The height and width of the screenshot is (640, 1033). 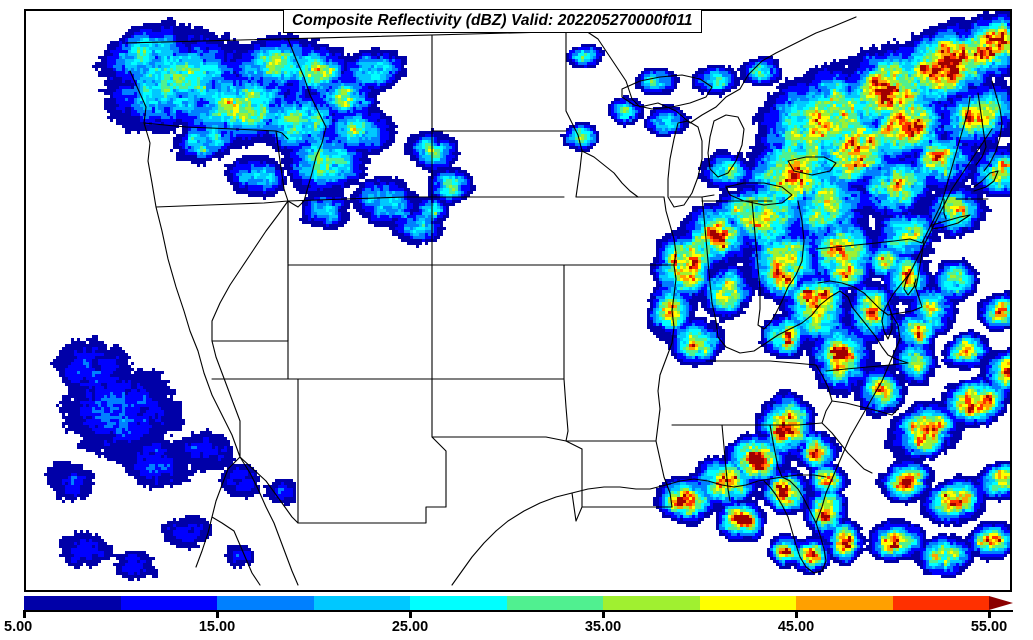 What do you see at coordinates (282, 197) in the screenshot?
I see `border-id-west` at bounding box center [282, 197].